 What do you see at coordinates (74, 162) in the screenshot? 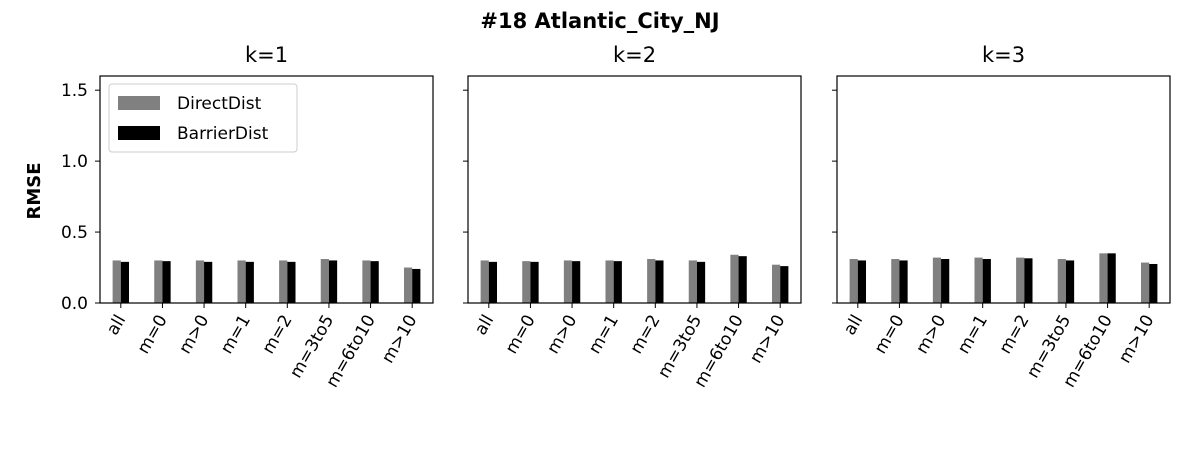
I see `y-tick-label: 1.0` at bounding box center [74, 162].